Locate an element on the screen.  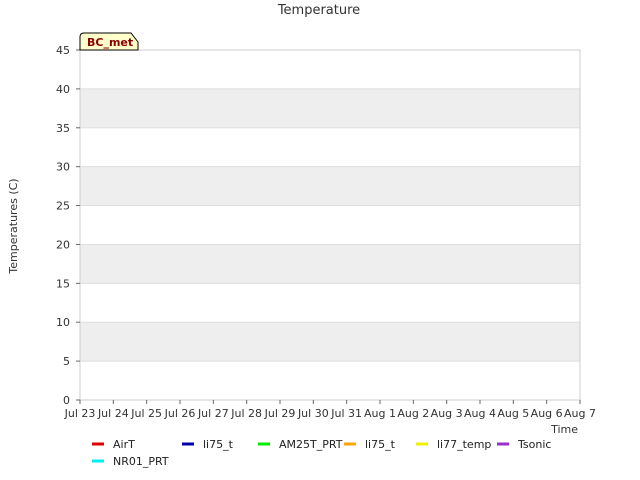
x-tick-label: Jul 24 is located at coordinates (113, 413).